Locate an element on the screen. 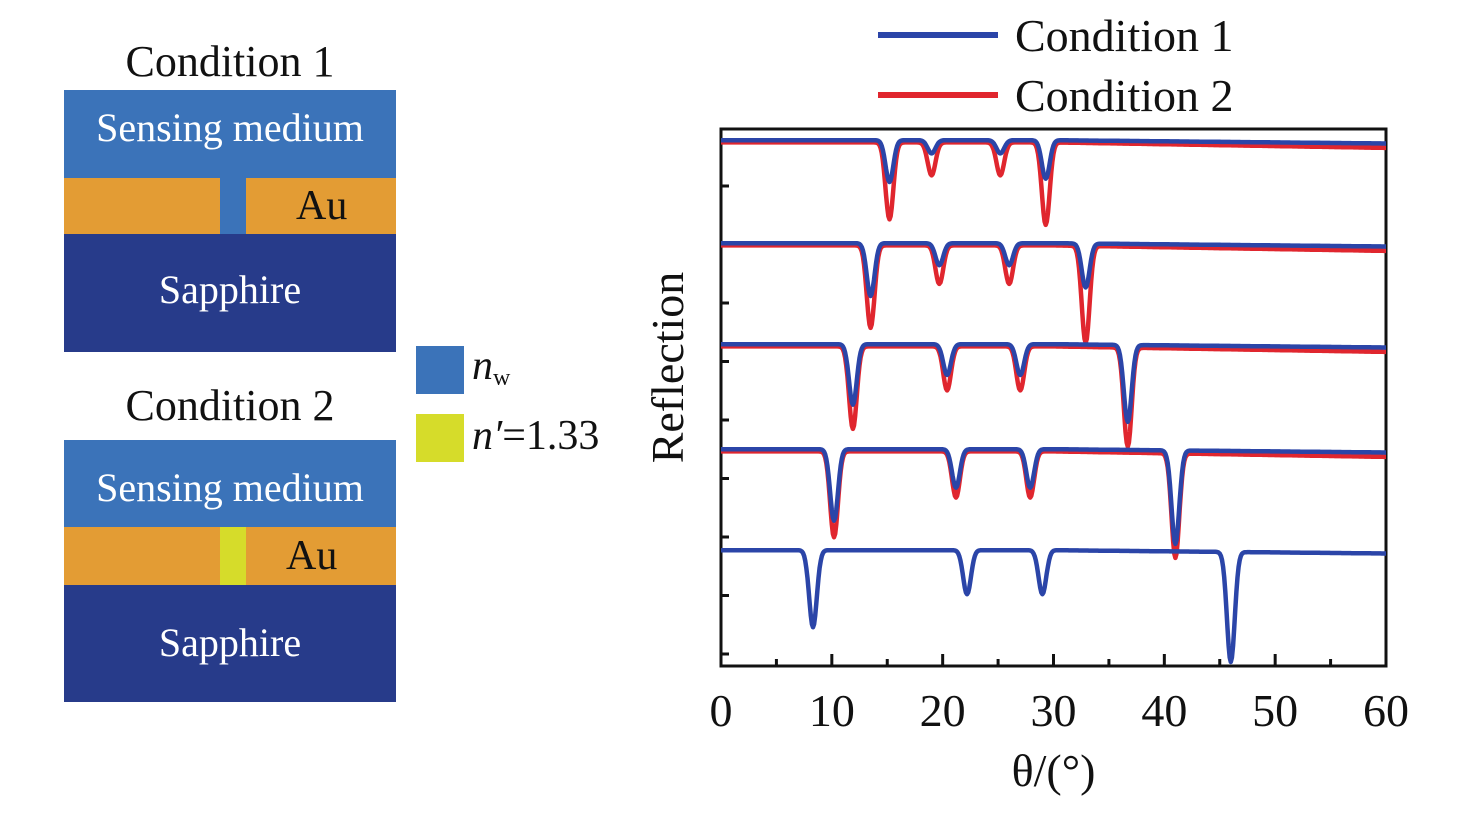 The height and width of the screenshot is (813, 1476). nprime-key-label: n′=1.33 is located at coordinates (536, 436).